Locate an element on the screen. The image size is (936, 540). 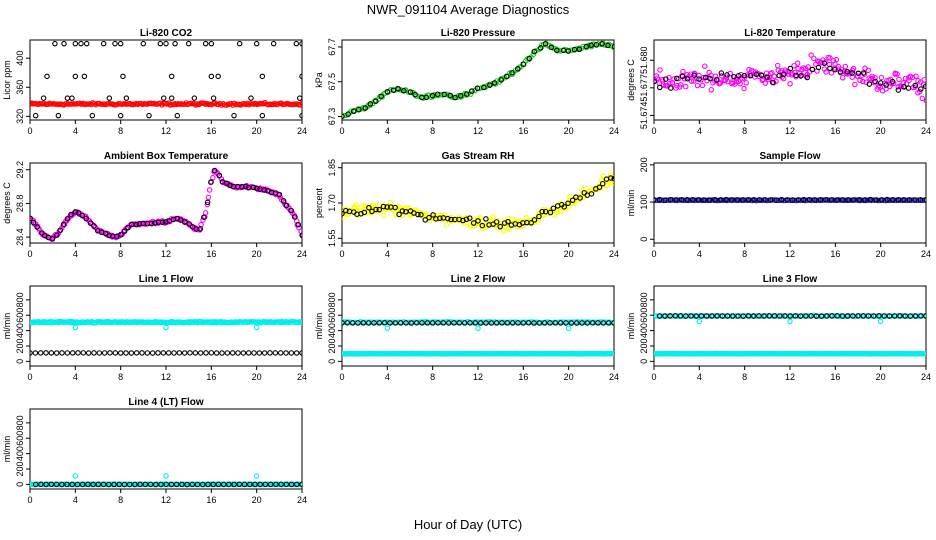
series-4-black is located at coordinates (167, 115).